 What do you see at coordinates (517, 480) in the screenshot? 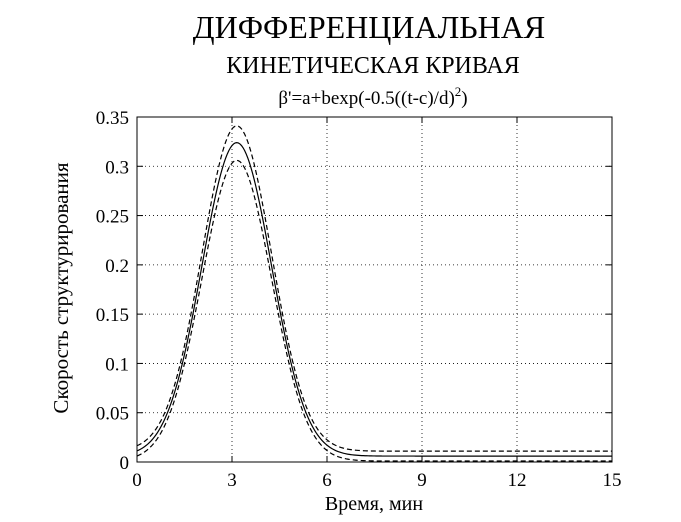
I see `x-tick-label: 12` at bounding box center [517, 480].